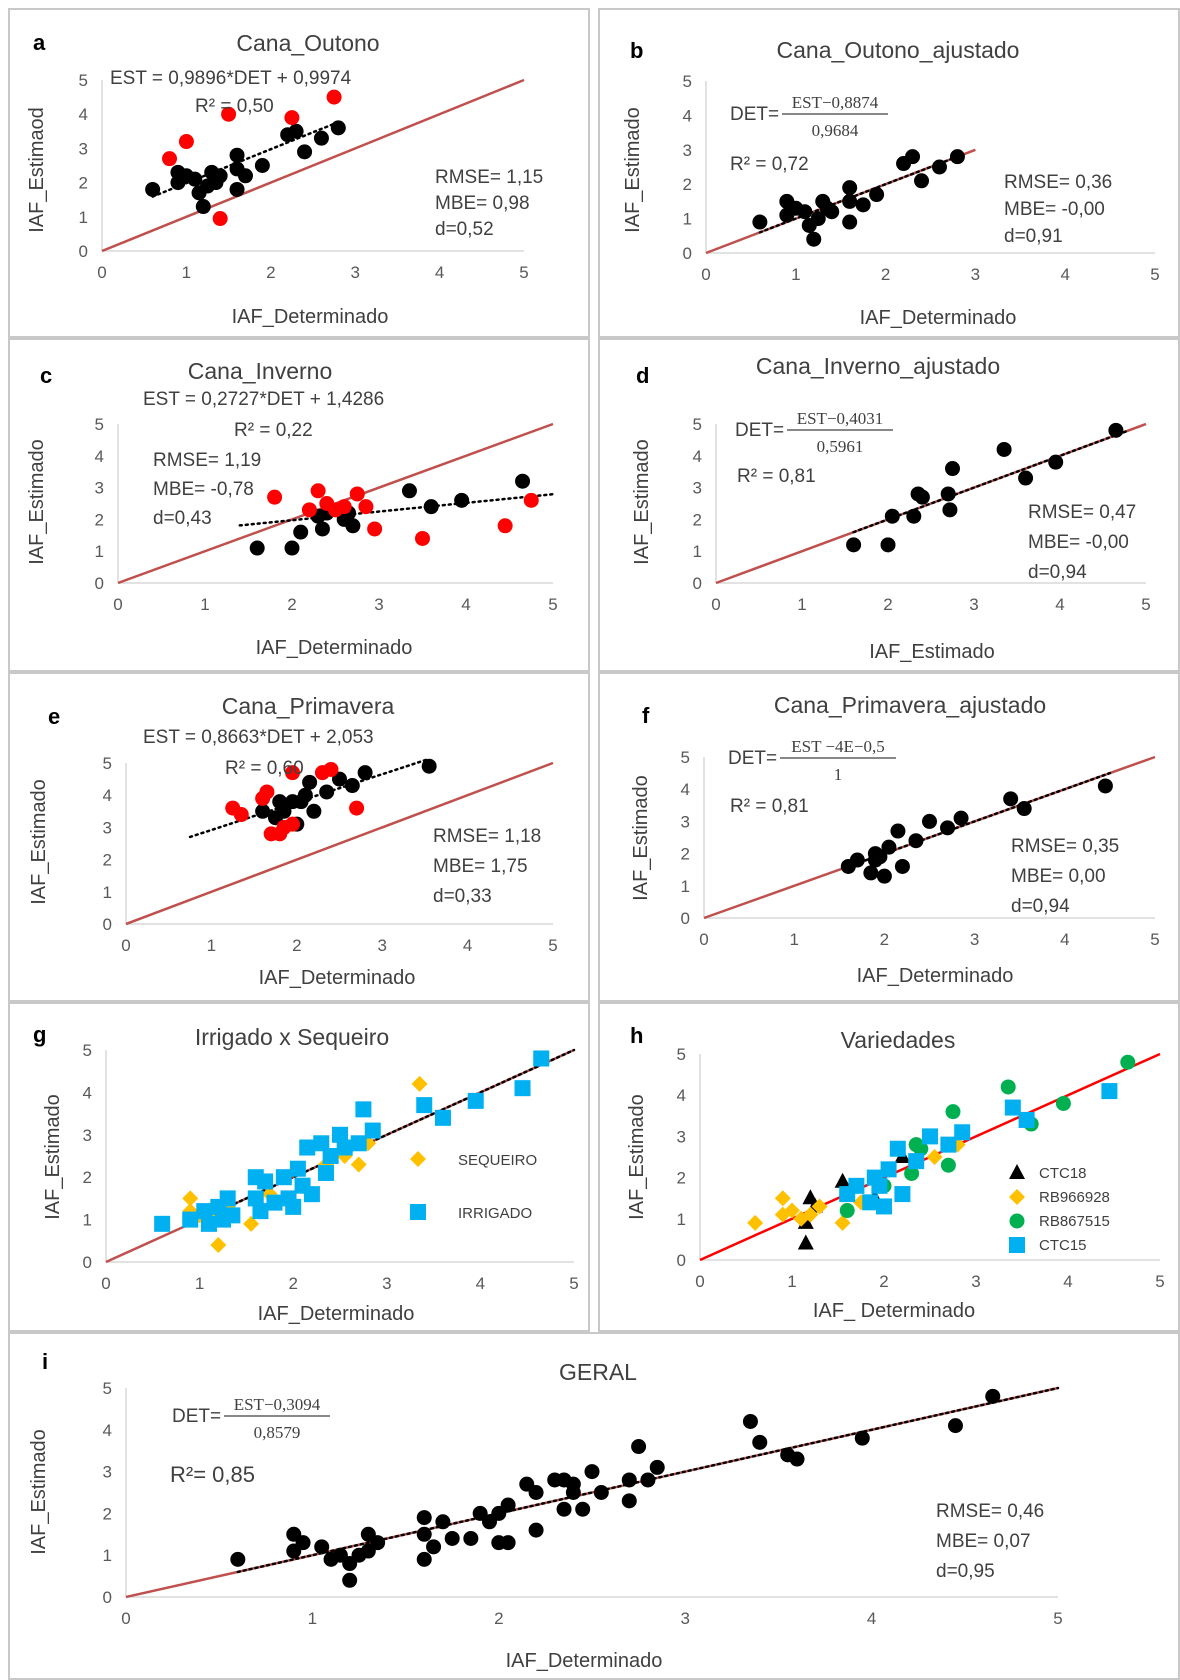 The width and height of the screenshot is (1180, 1680). What do you see at coordinates (769, 806) in the screenshot?
I see `r-squared: R² = 0,81` at bounding box center [769, 806].